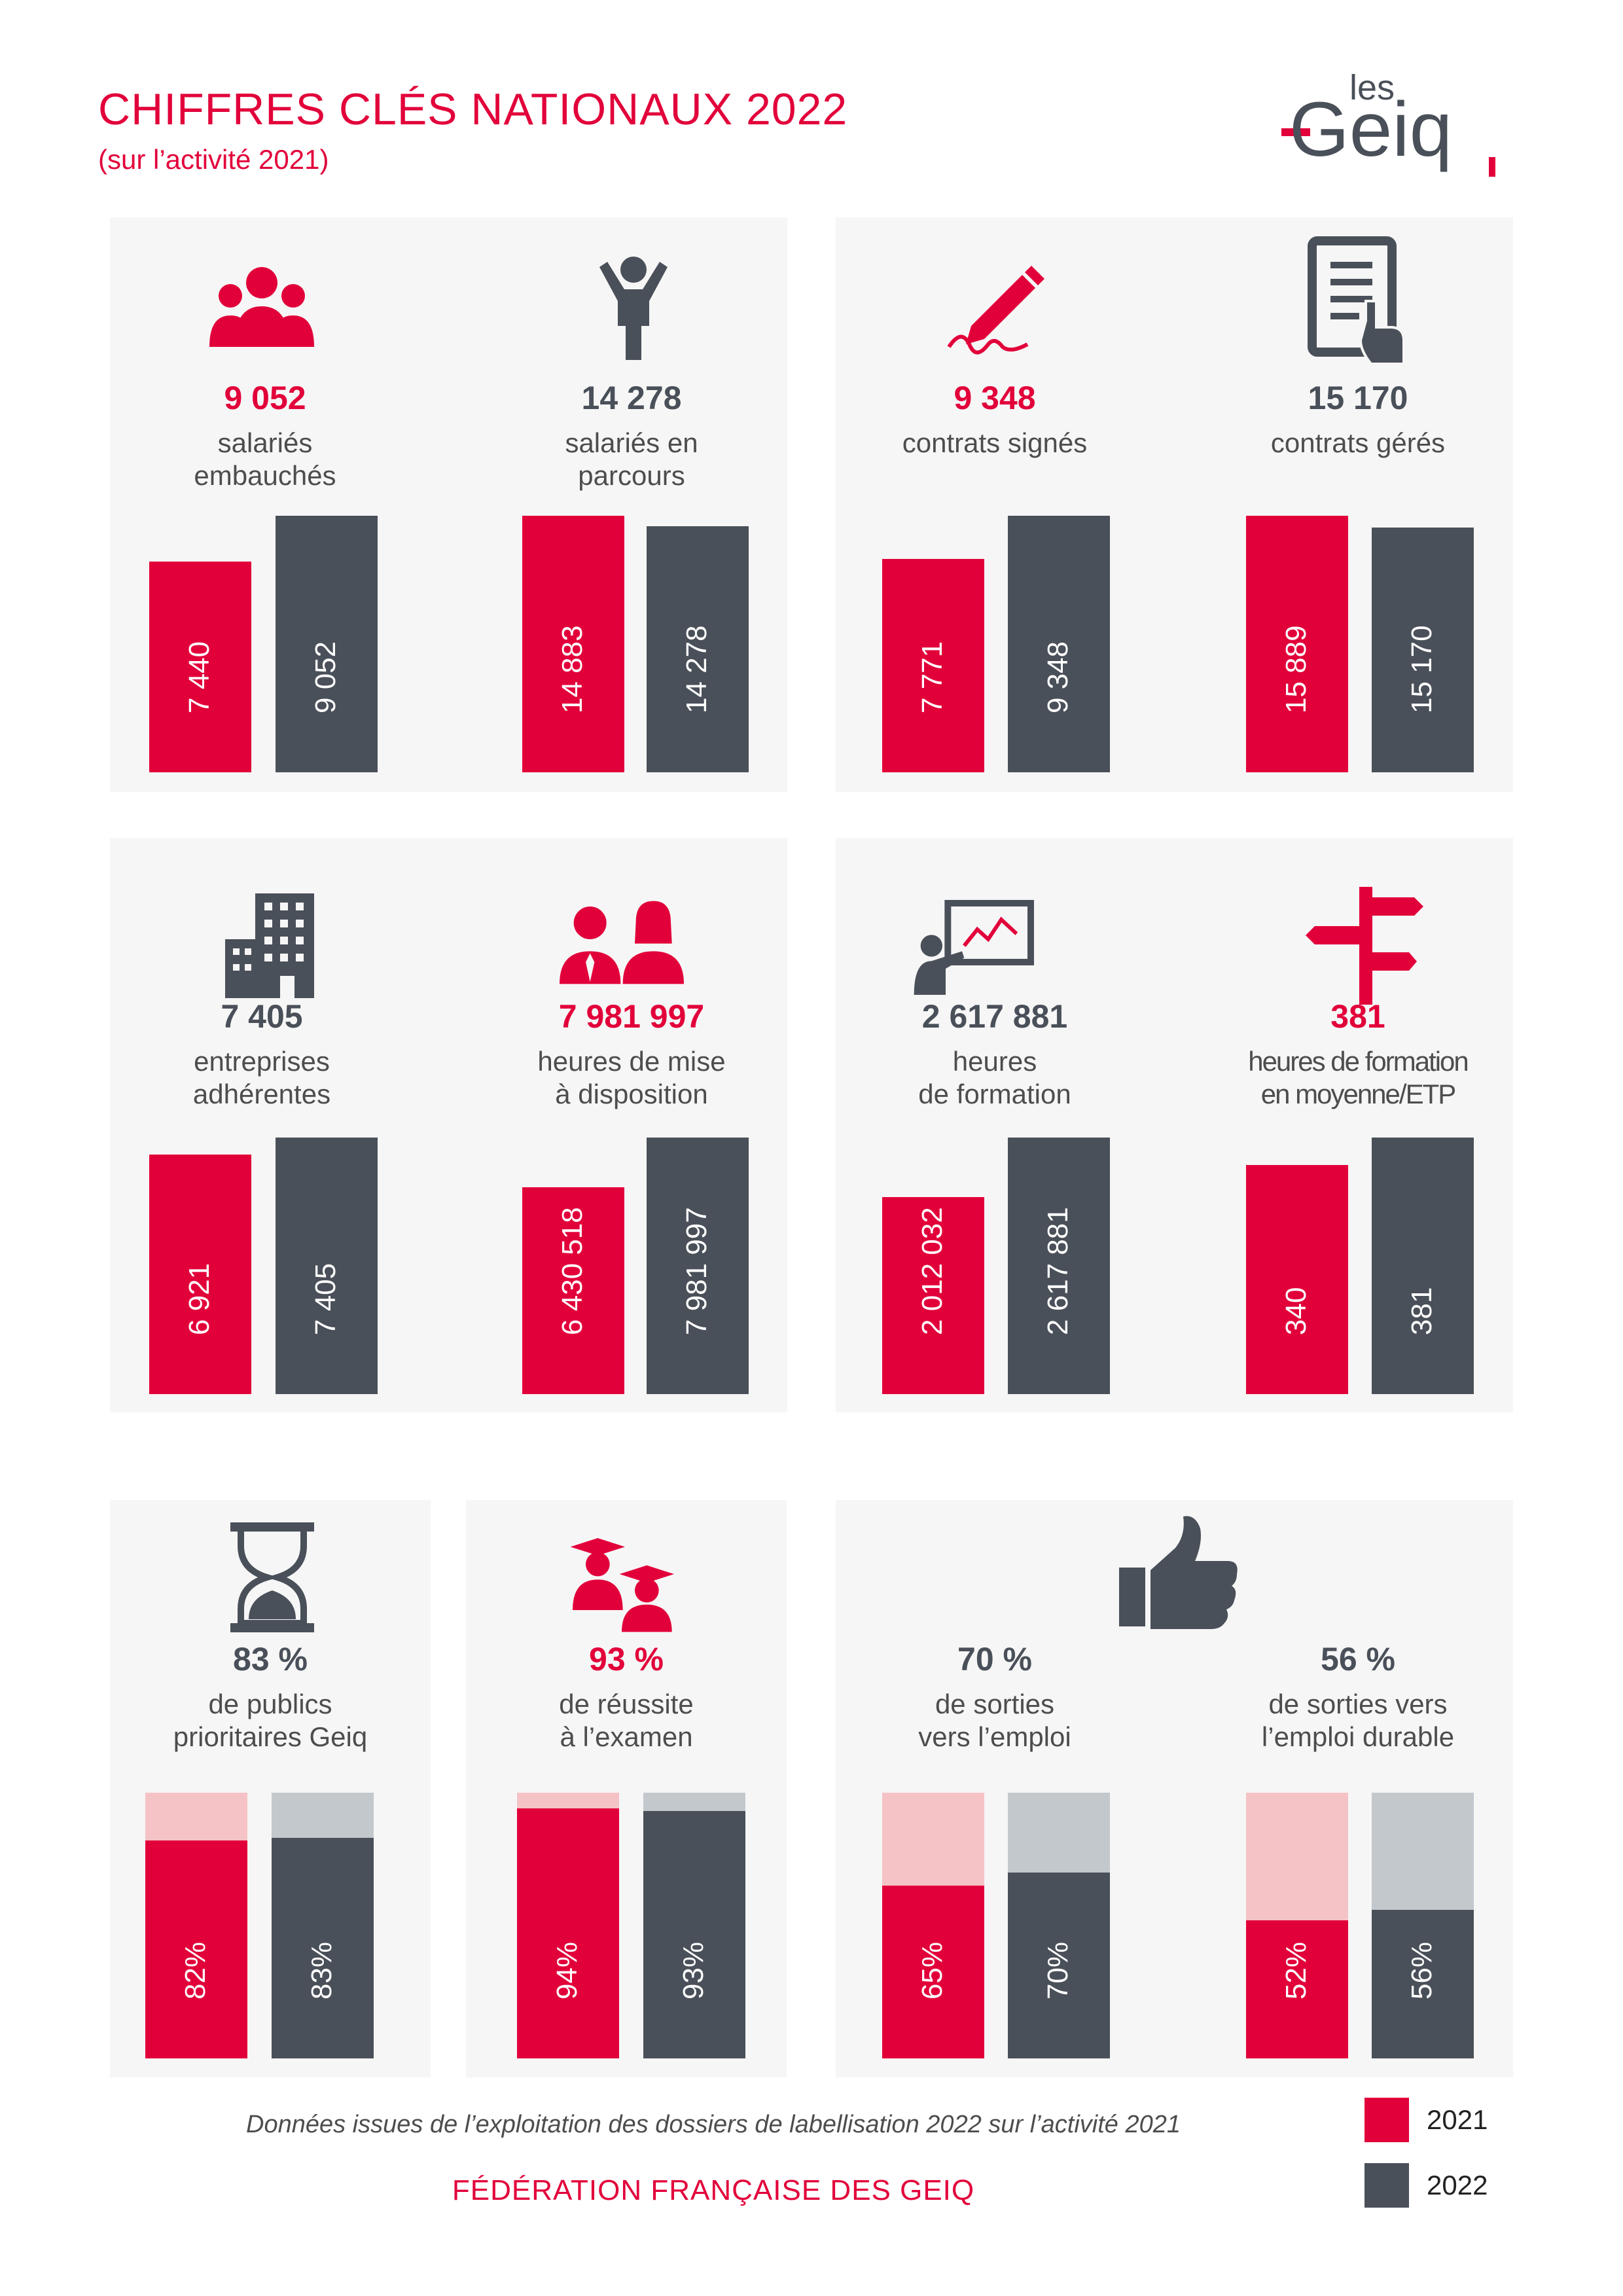  I want to click on bar-value-label: 14 278, so click(697, 669).